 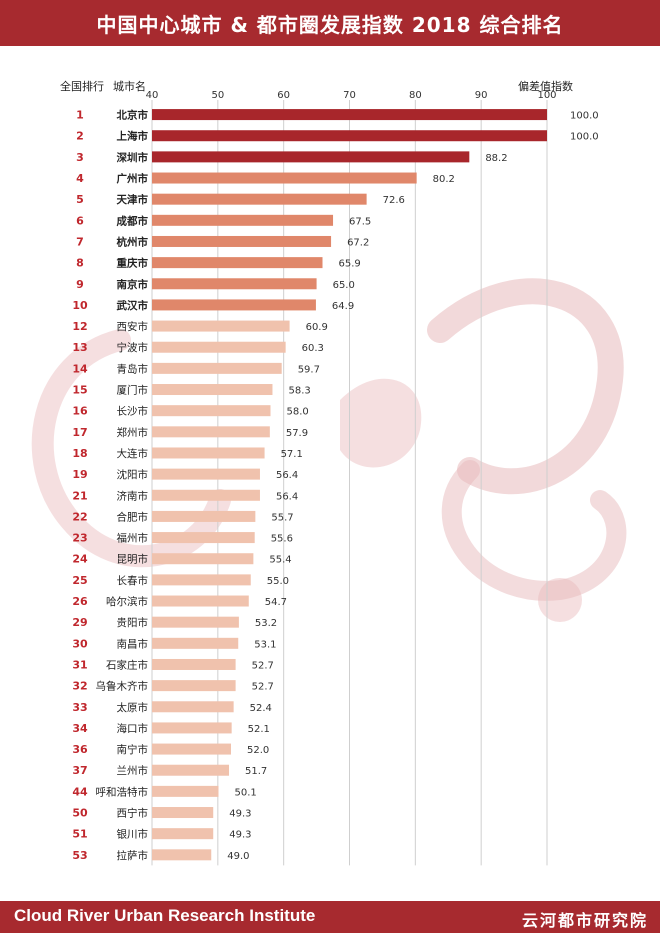 What do you see at coordinates (80, 115) in the screenshot?
I see `rank-label: 1` at bounding box center [80, 115].